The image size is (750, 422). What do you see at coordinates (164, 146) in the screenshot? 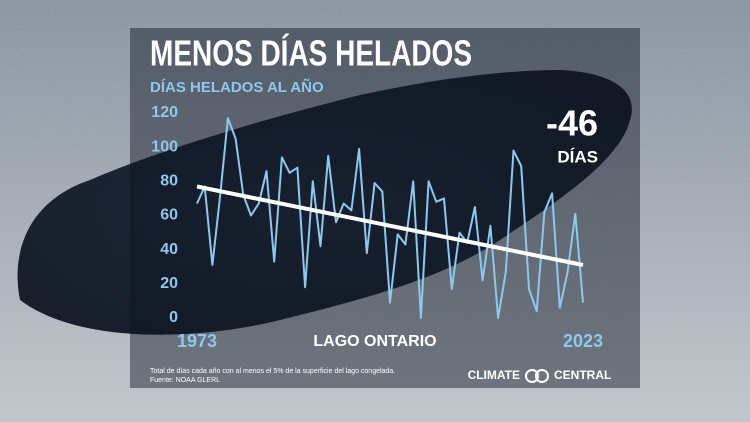
I see `y-tick-label: 100` at bounding box center [164, 146].